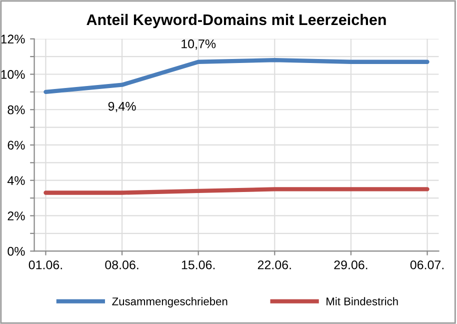 The image size is (457, 324). Describe the element at coordinates (16, 145) in the screenshot. I see `y-tick-label: 6%` at that location.